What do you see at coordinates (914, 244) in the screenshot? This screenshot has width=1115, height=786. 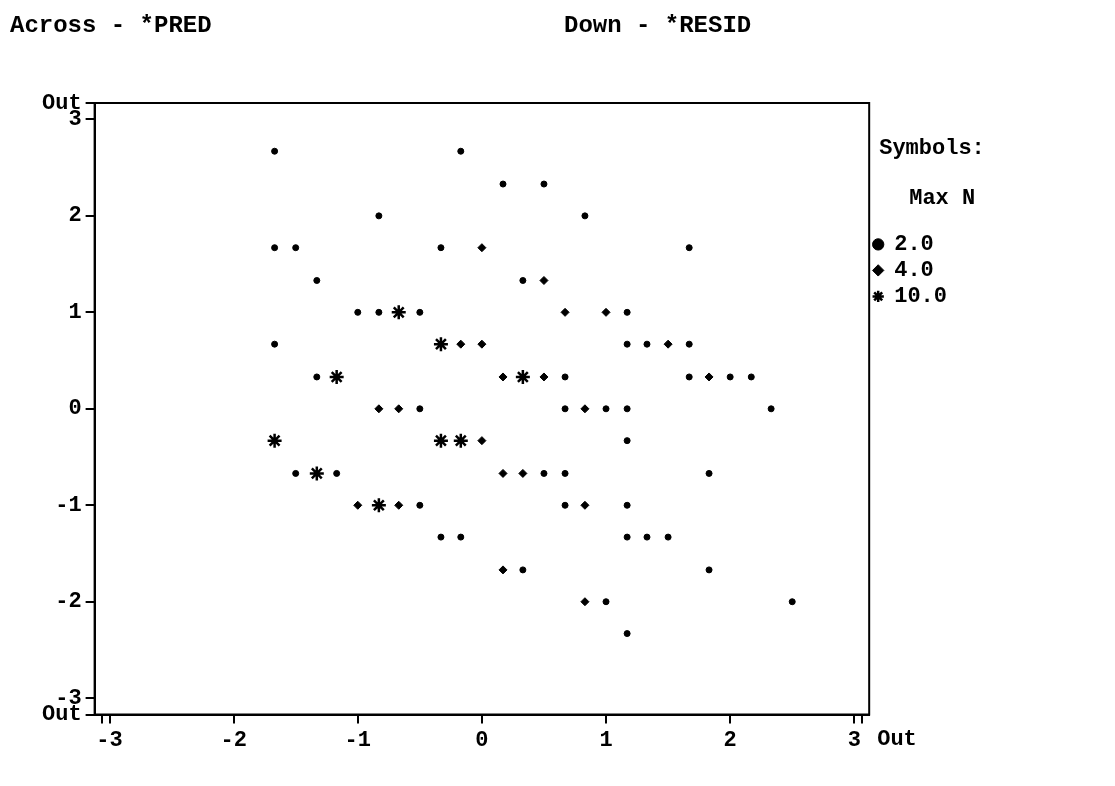 I see `legend-label: 2.0` at bounding box center [914, 244].